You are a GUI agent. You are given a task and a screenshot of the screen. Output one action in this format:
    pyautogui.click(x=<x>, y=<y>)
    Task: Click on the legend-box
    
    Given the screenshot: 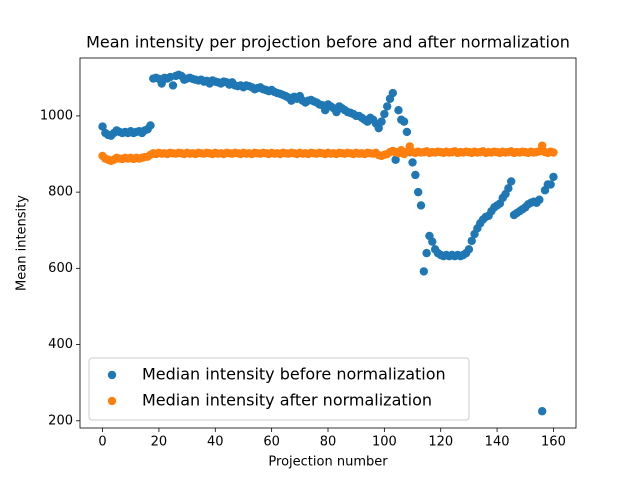 What is the action you would take?
    pyautogui.click(x=279, y=389)
    